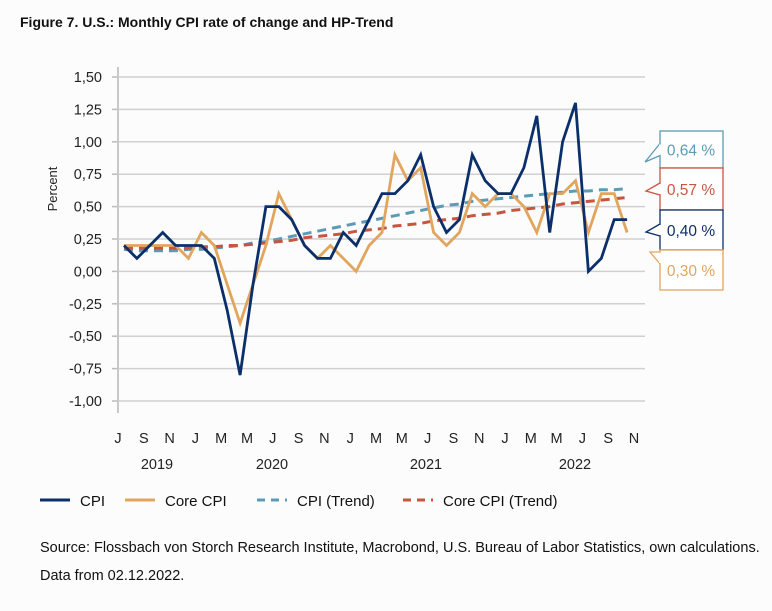 This screenshot has height=611, width=772. What do you see at coordinates (88, 143) in the screenshot?
I see `y-tick-label: 1,00` at bounding box center [88, 143].